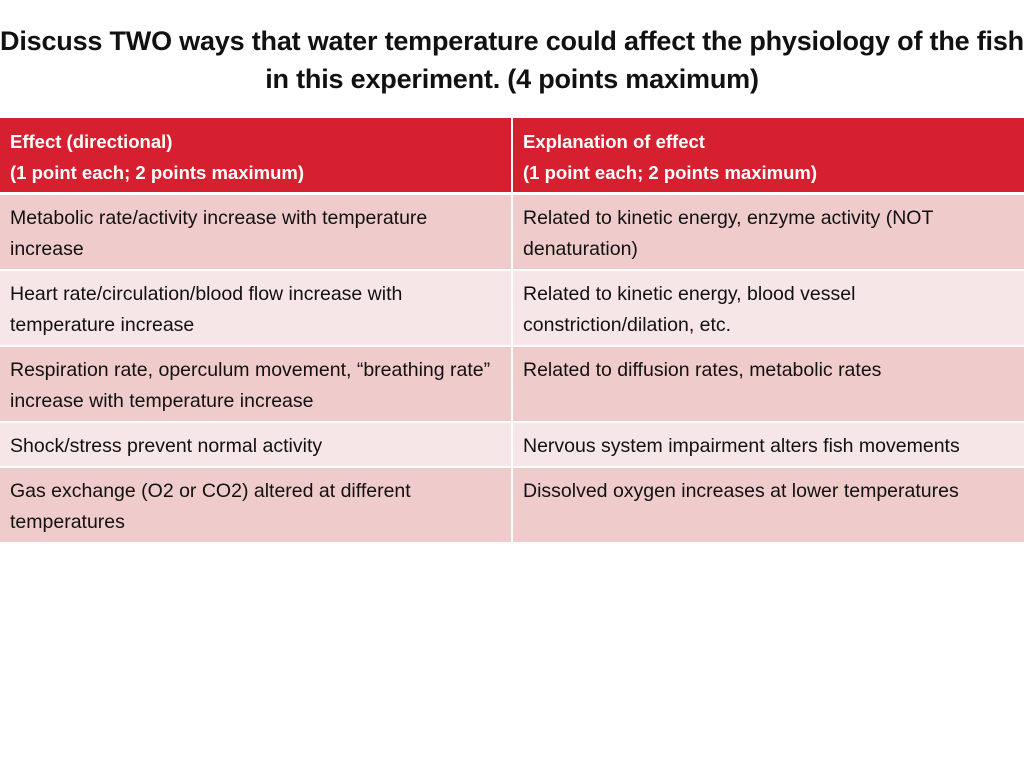  I want to click on effect-cell: Shock/stress prevent normal activity, so click(256, 445).